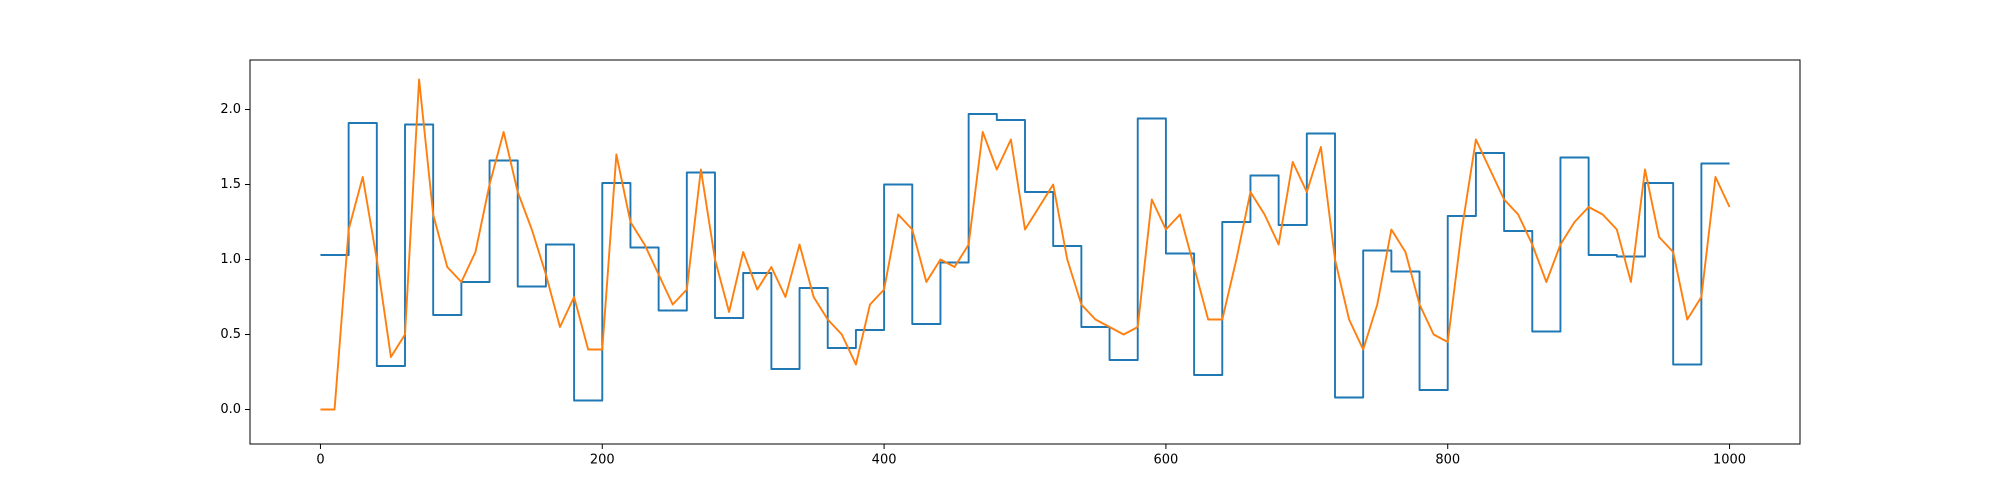 The width and height of the screenshot is (2000, 500). I want to click on x-tick-label: 0, so click(320, 460).